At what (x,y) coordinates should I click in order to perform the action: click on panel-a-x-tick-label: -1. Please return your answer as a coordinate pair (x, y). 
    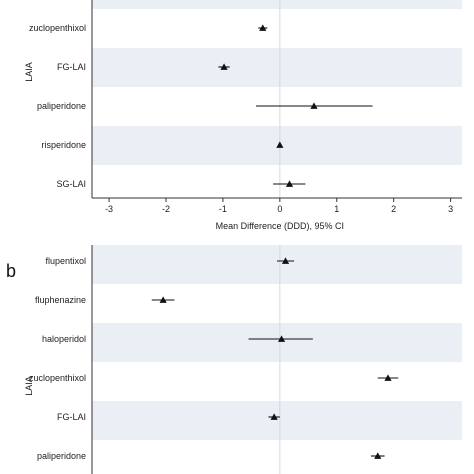
    Looking at the image, I should click on (223, 209).